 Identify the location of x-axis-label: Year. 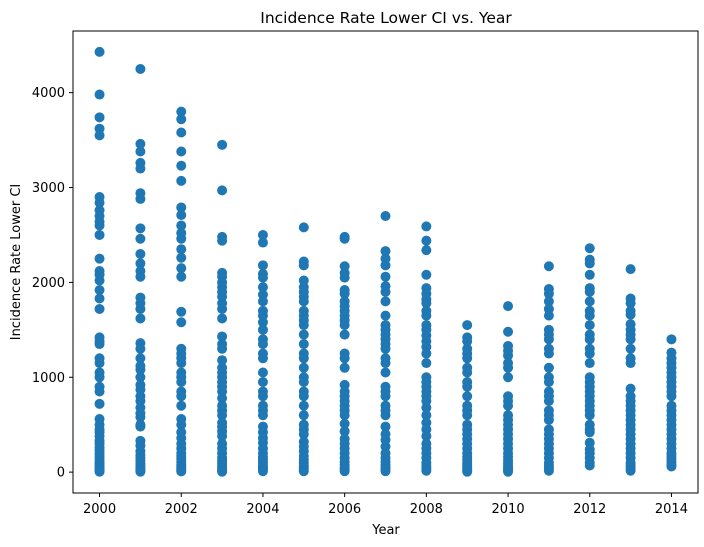
(385, 530).